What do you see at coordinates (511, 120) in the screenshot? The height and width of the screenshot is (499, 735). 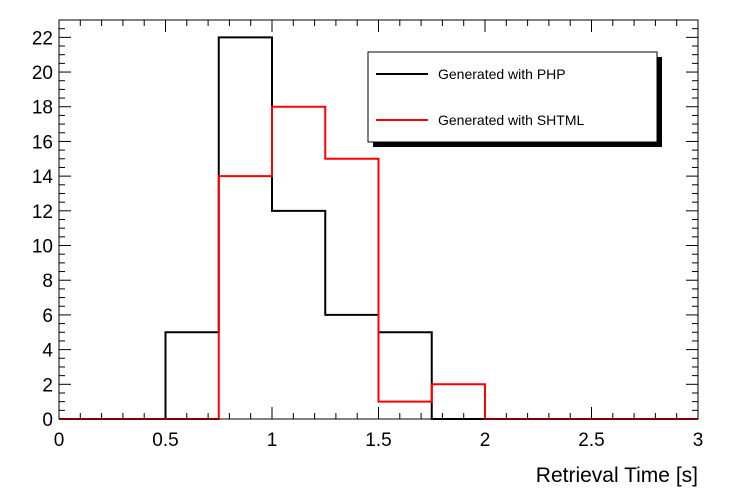 I see `legend-label-shtml: Generated with SHTML` at bounding box center [511, 120].